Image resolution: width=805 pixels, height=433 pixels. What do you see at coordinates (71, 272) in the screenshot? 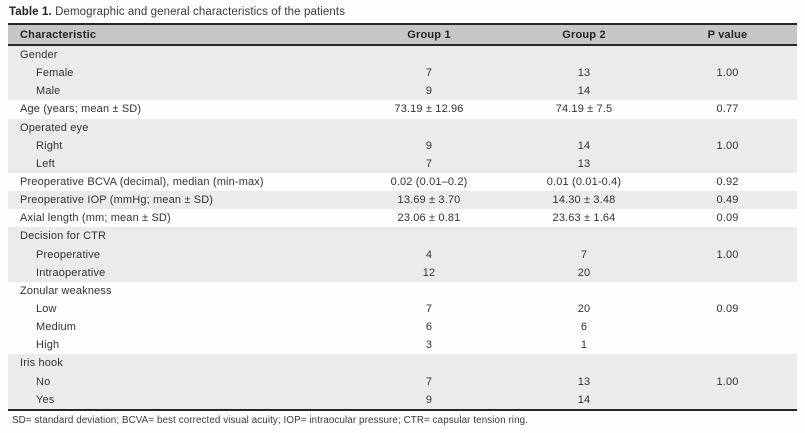
I see `cell-characteristic: Intraoperative` at bounding box center [71, 272].